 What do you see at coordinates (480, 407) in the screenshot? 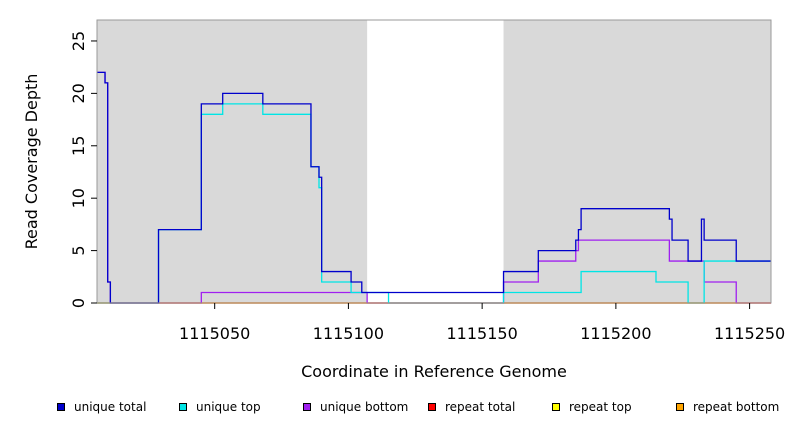
I see `legend-label: repeat total` at bounding box center [480, 407].